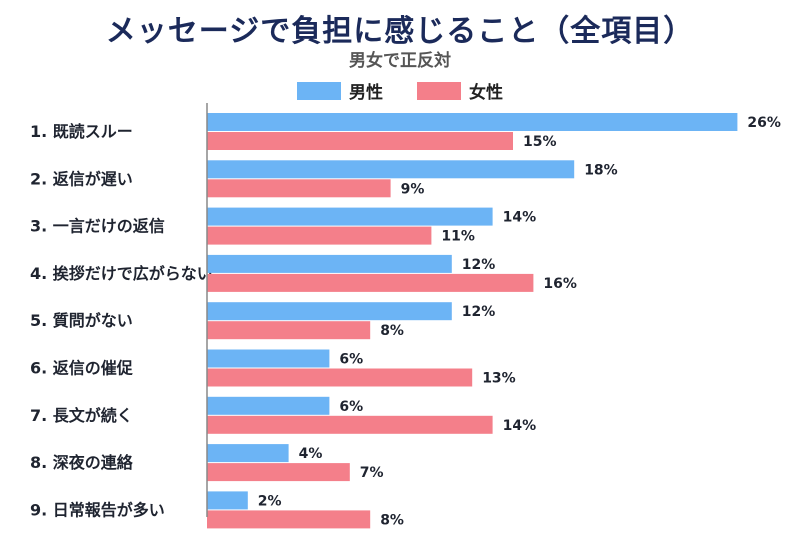  I want to click on category-label: 2. 返信が遅い, so click(81, 178).